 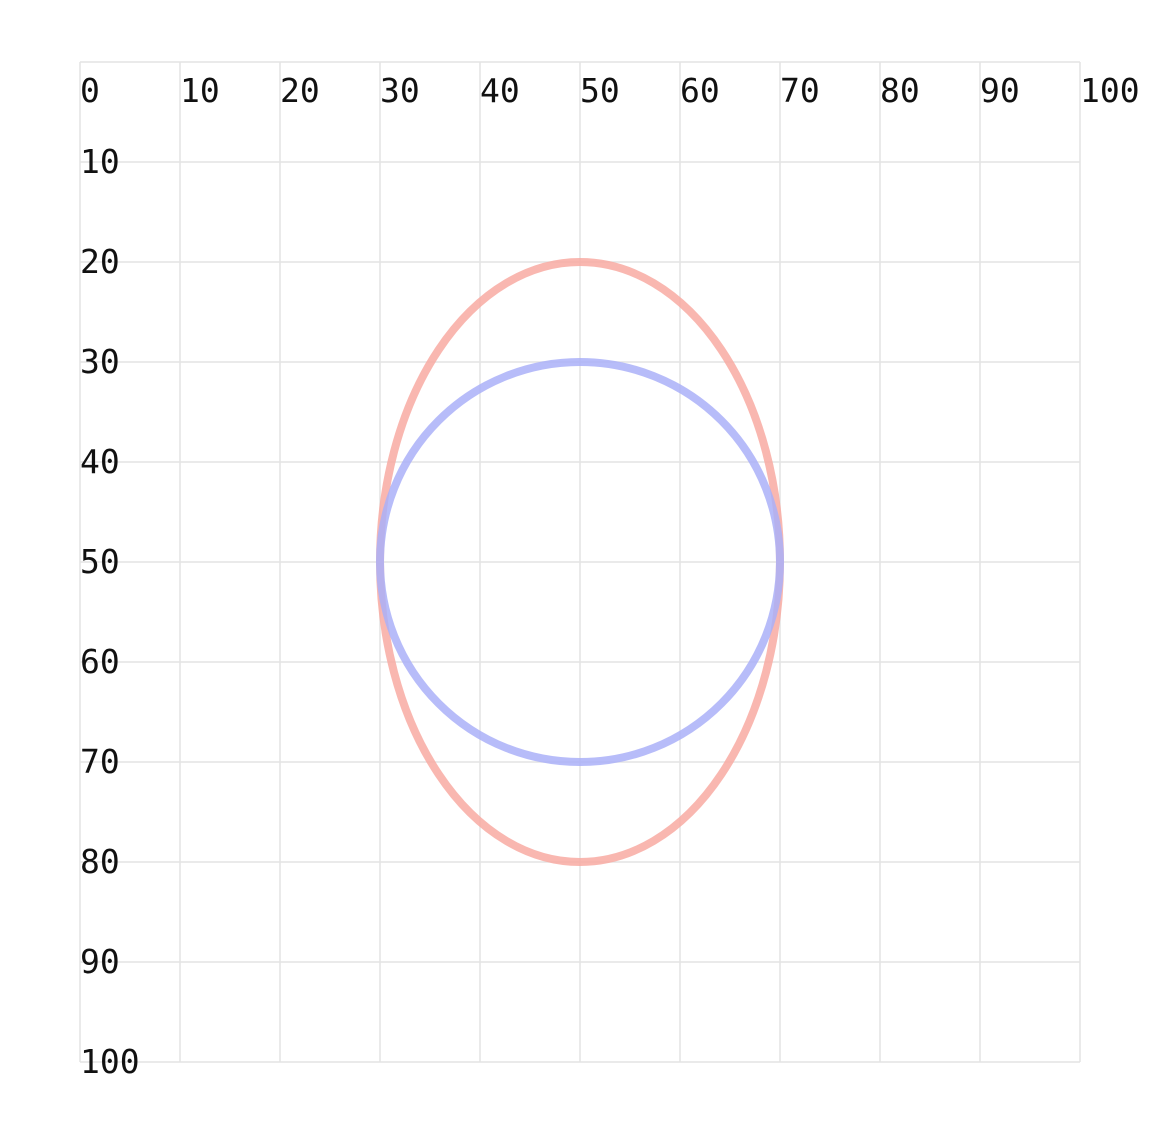 What do you see at coordinates (100, 361) in the screenshot?
I see `y-tick-label: 30` at bounding box center [100, 361].